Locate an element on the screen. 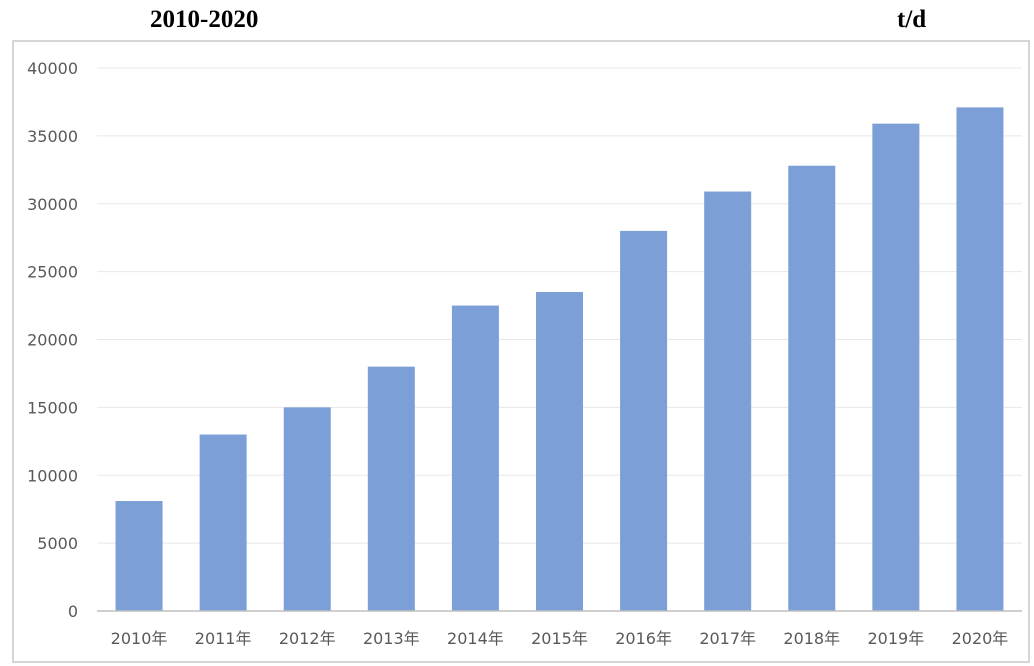 The image size is (1034, 666). x-tick-label: 2014年 is located at coordinates (475, 638).